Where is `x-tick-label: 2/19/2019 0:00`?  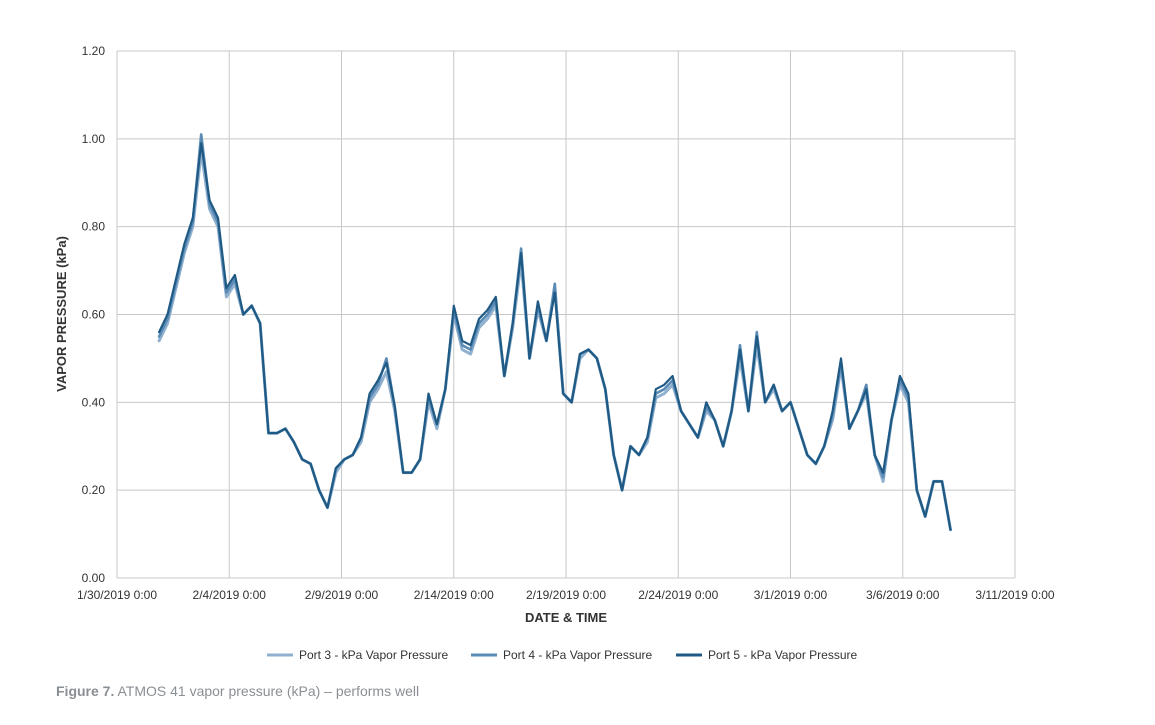
x-tick-label: 2/19/2019 0:00 is located at coordinates (566, 595).